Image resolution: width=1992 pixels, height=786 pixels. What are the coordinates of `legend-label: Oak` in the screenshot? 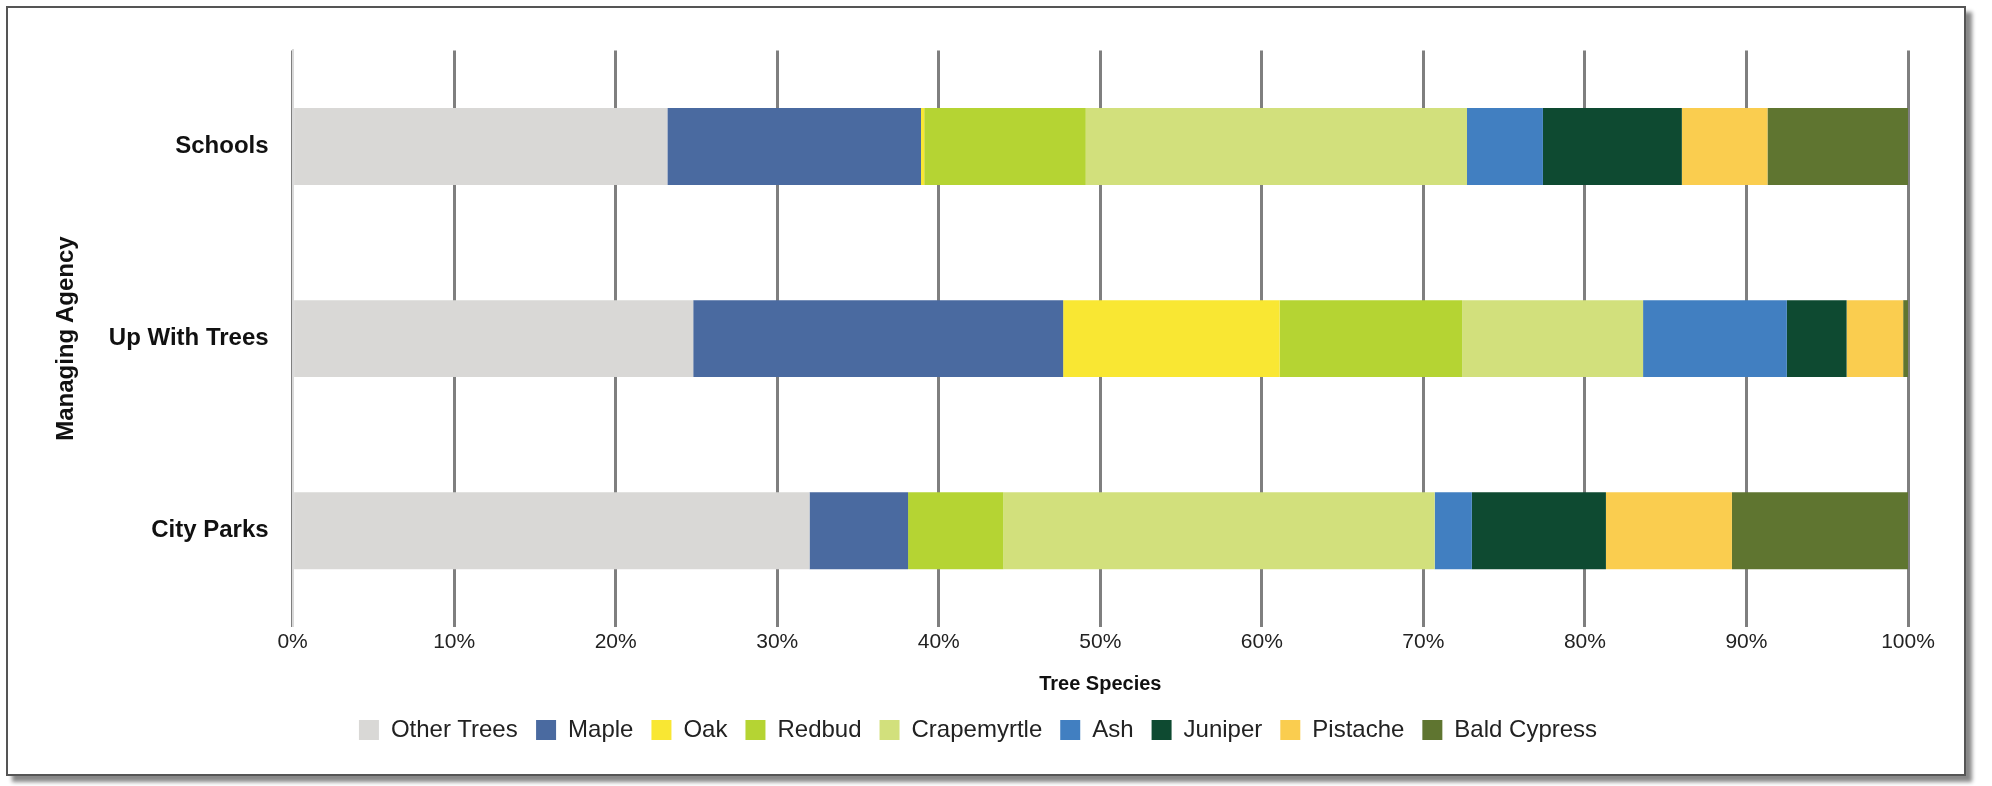 It's located at (706, 728).